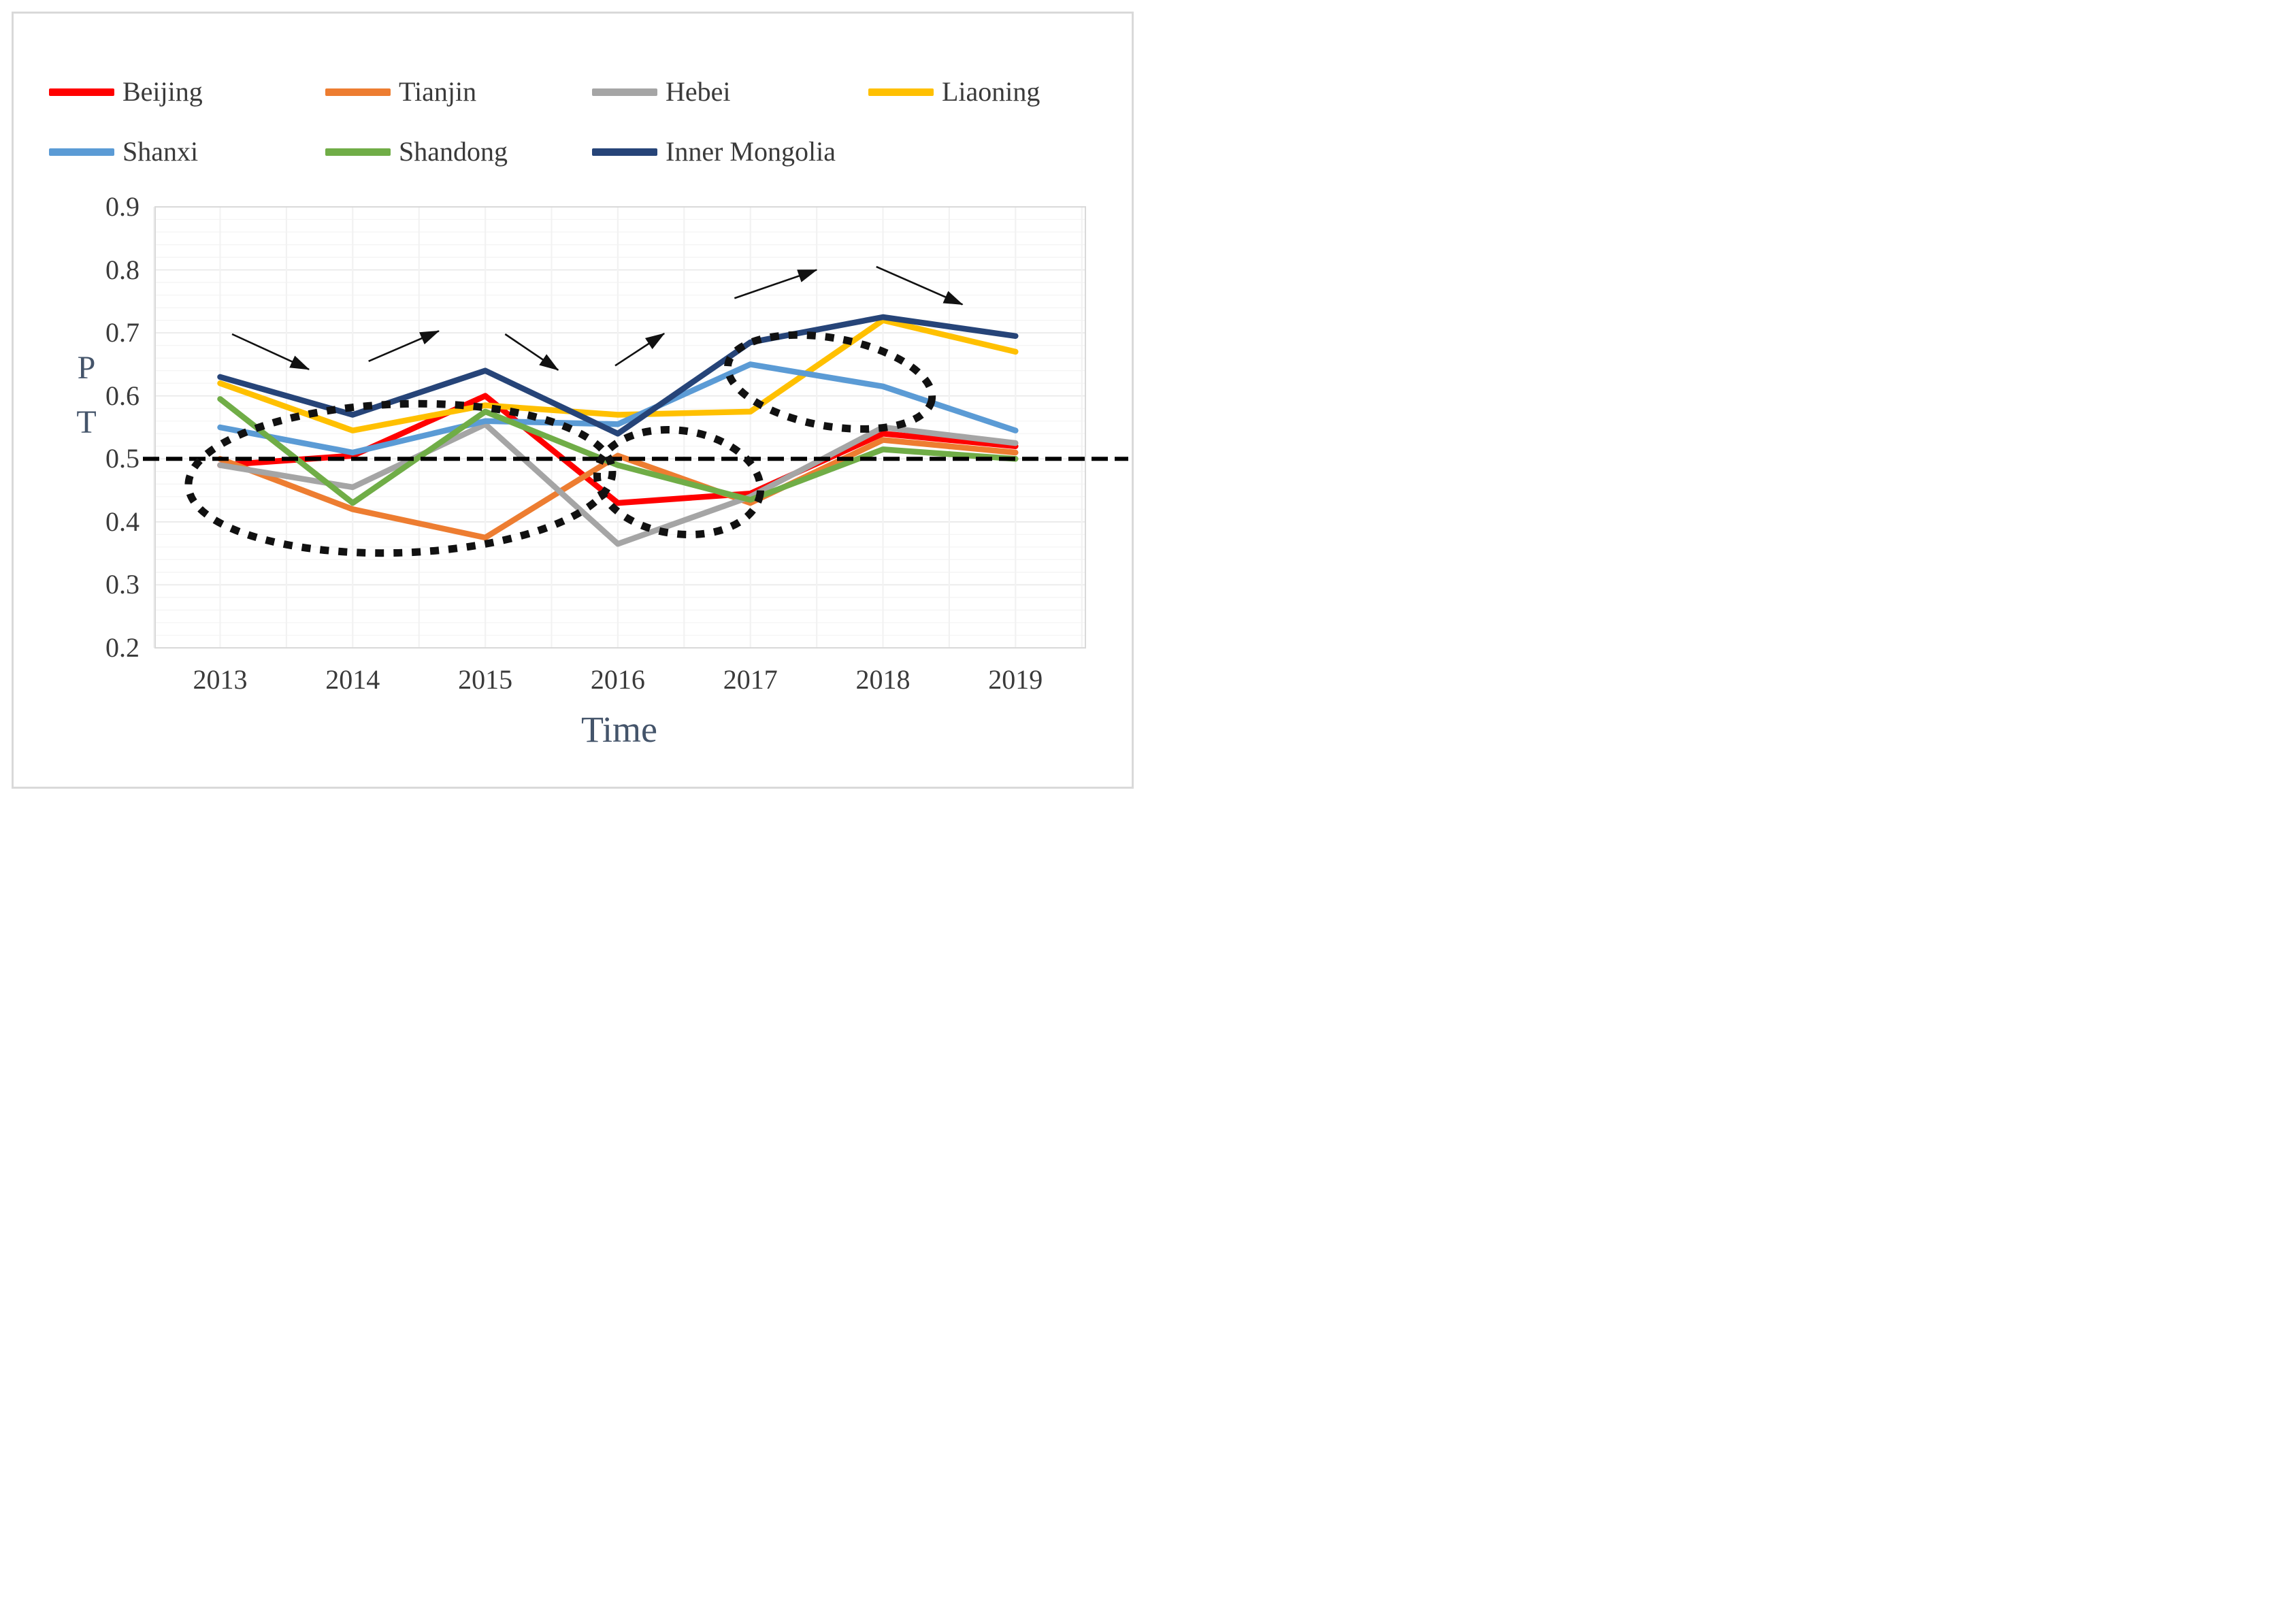 The height and width of the screenshot is (1606, 2296). Describe the element at coordinates (122, 648) in the screenshot. I see `y-tick-label: 0.2` at that location.